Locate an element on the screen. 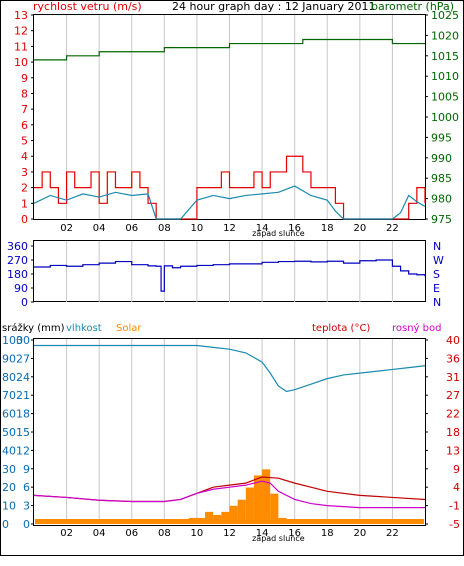 This screenshot has width=464, height=566. wind-tick-label: 9 is located at coordinates (24, 78).